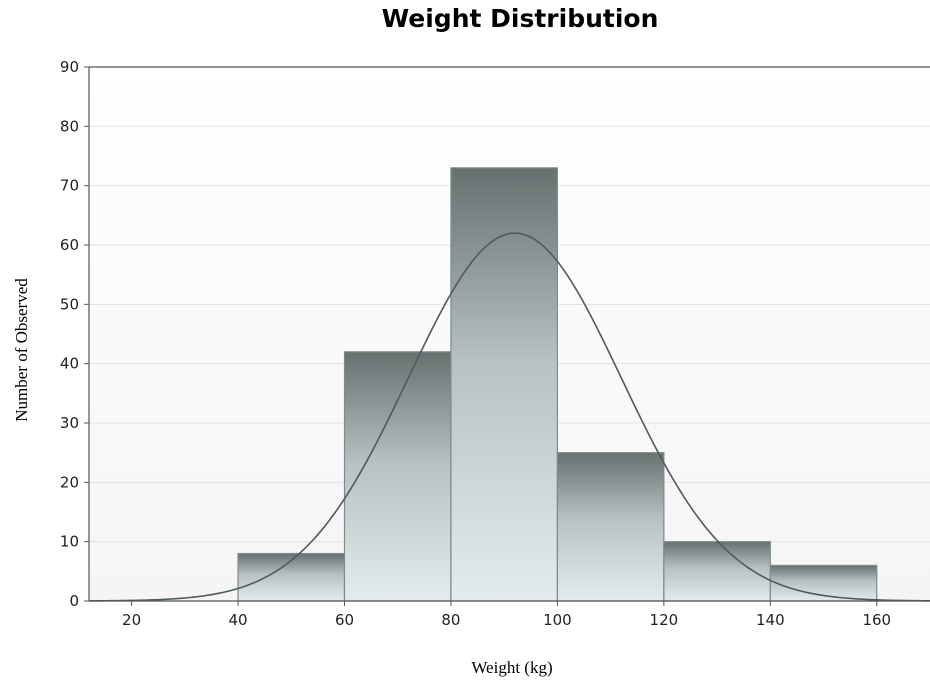  Describe the element at coordinates (69, 423) in the screenshot. I see `y-tick-label: 30` at that location.